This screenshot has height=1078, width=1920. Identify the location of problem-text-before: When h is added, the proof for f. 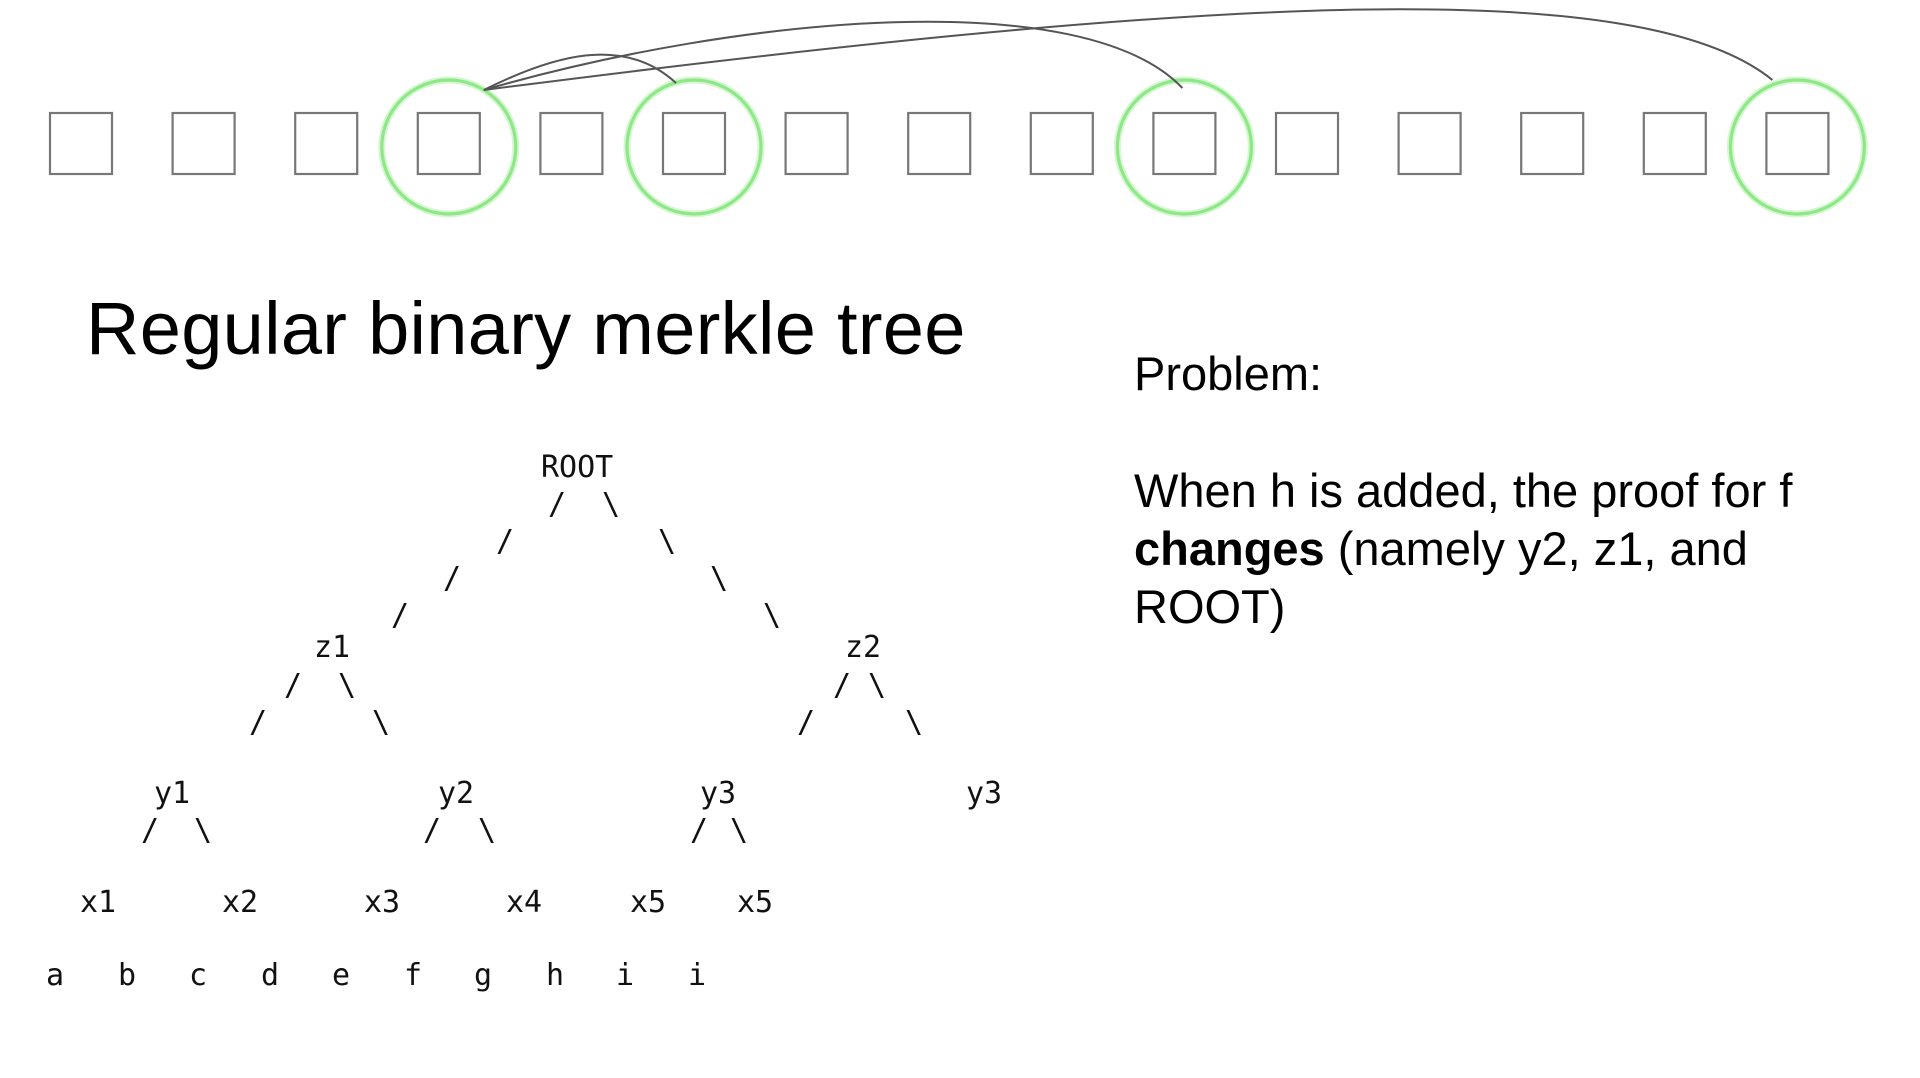
(1463, 490).